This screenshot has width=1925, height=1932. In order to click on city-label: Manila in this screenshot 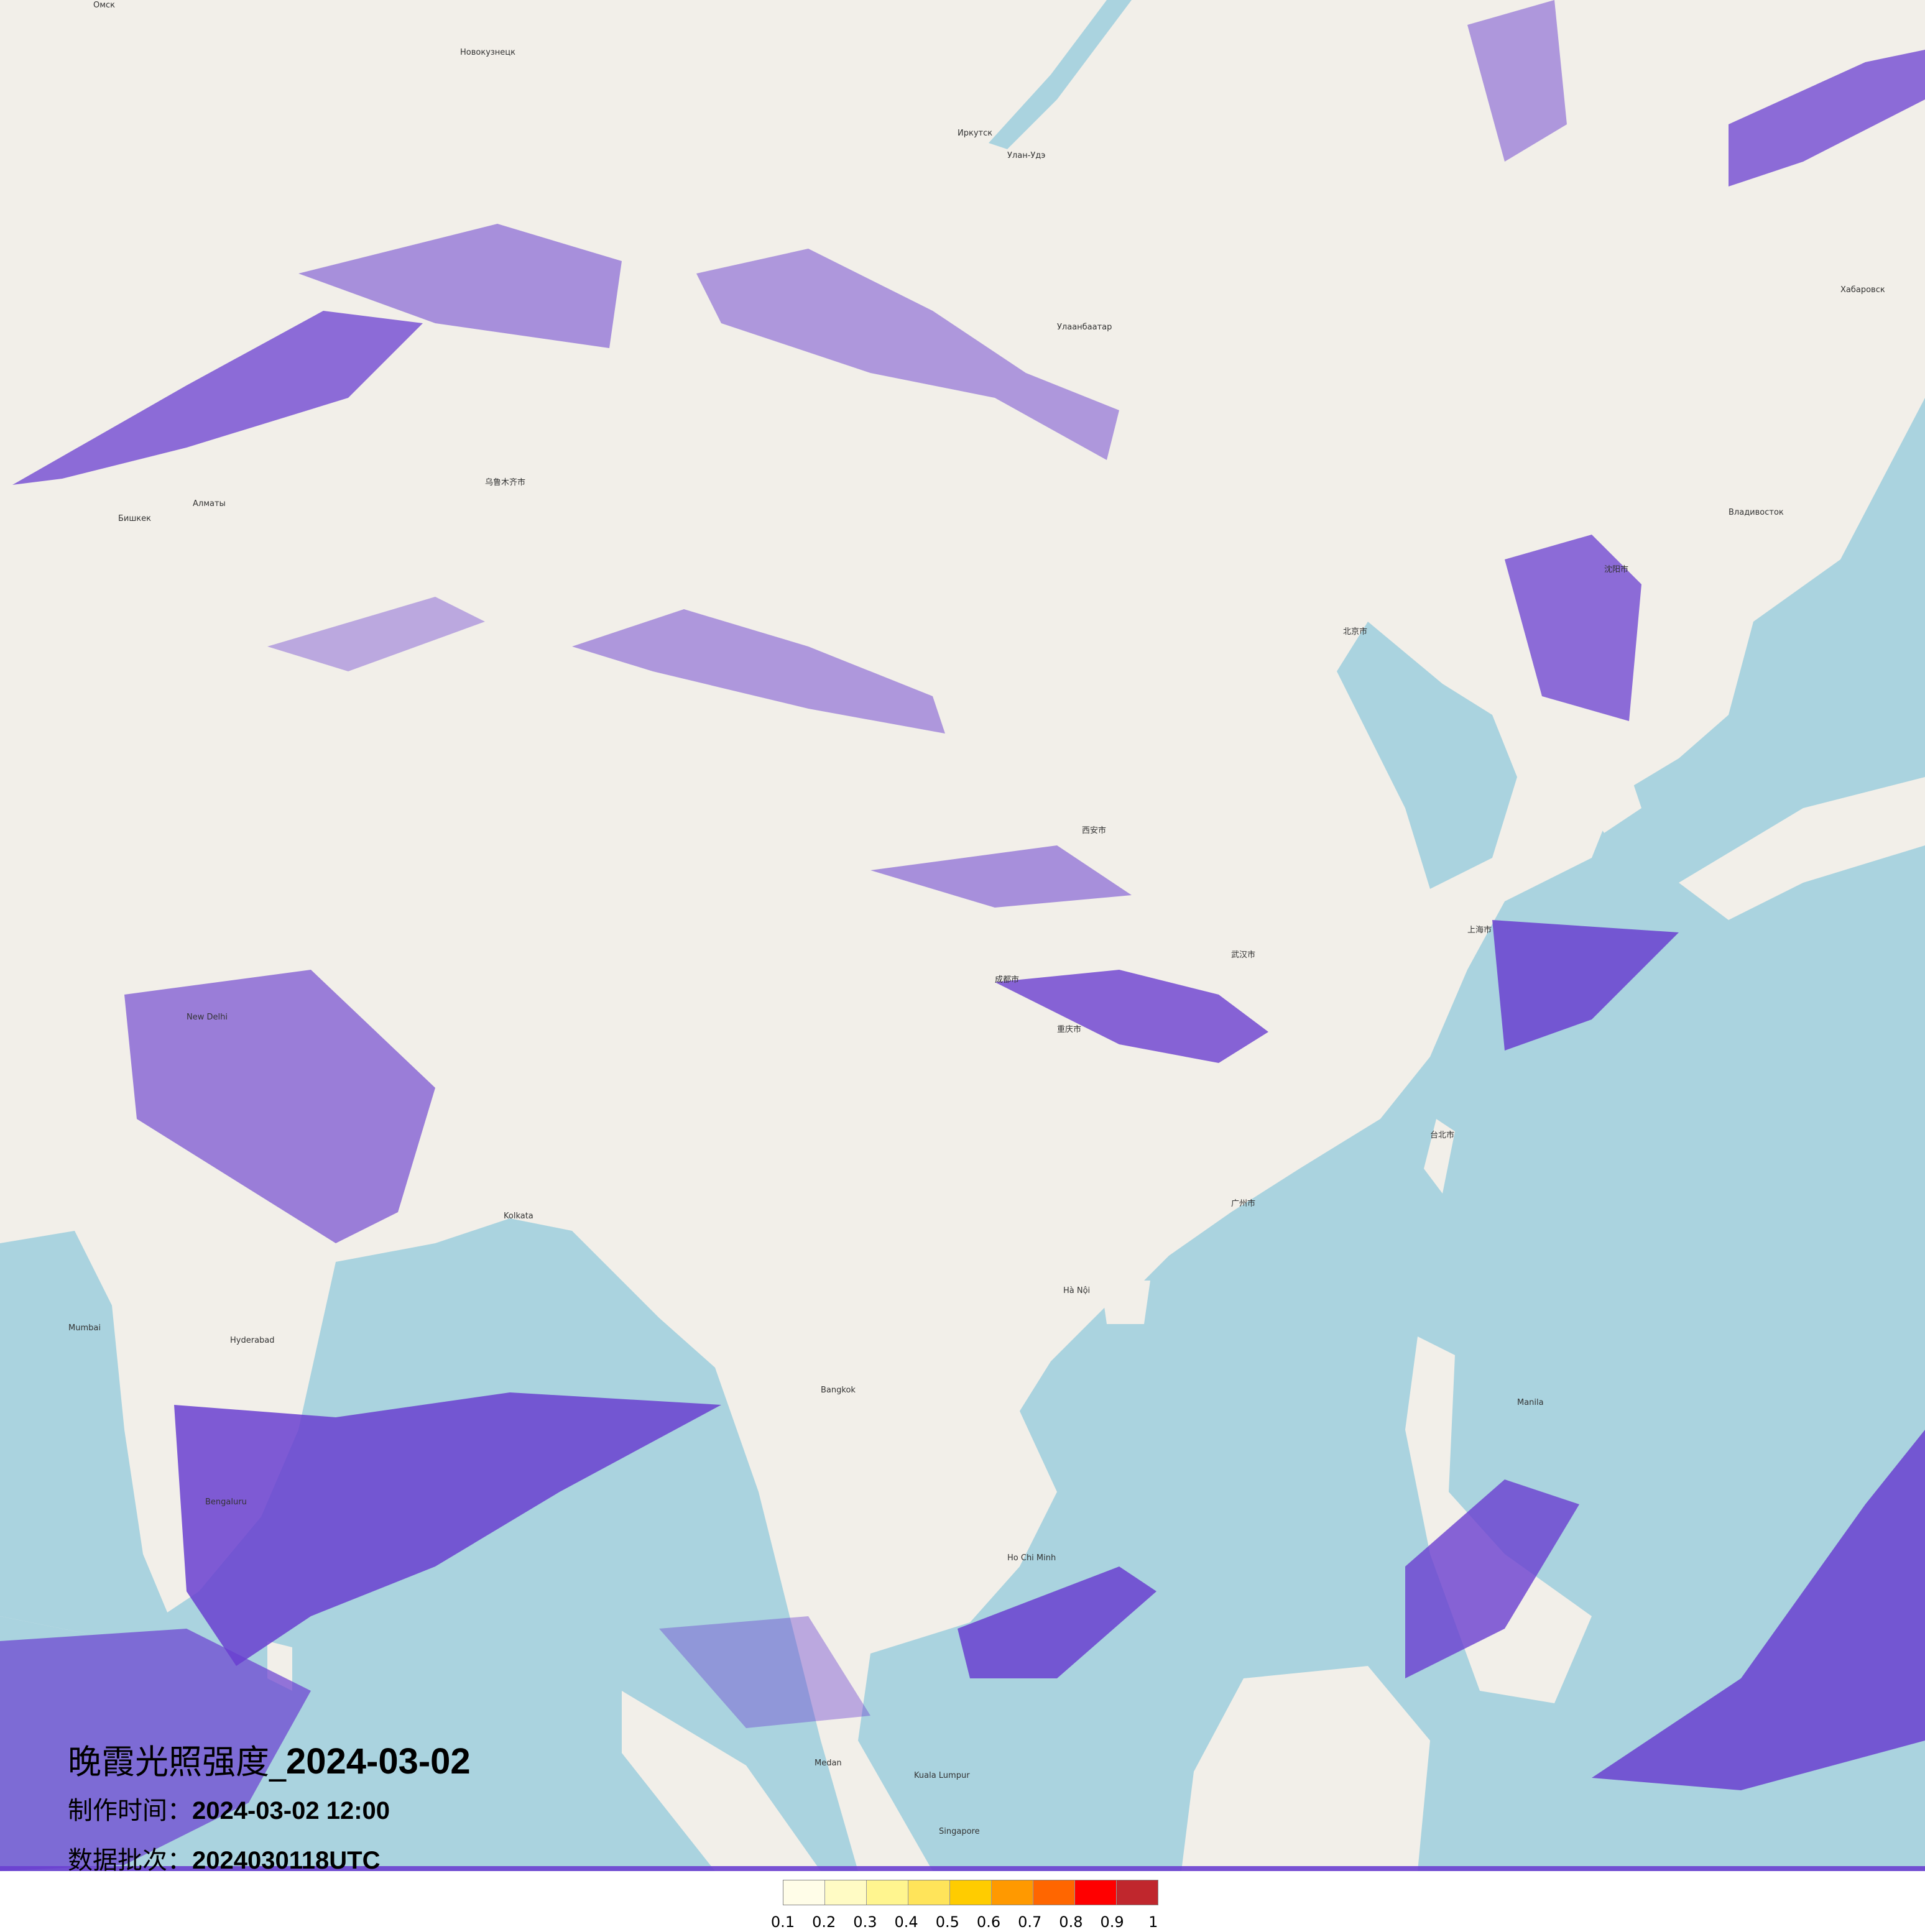, I will do `click(1530, 1402)`.